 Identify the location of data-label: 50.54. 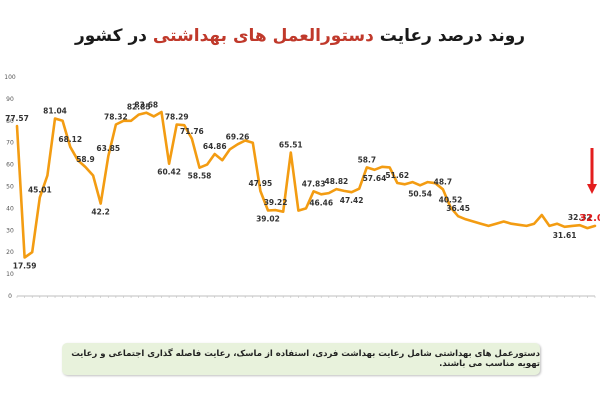
(420, 193).